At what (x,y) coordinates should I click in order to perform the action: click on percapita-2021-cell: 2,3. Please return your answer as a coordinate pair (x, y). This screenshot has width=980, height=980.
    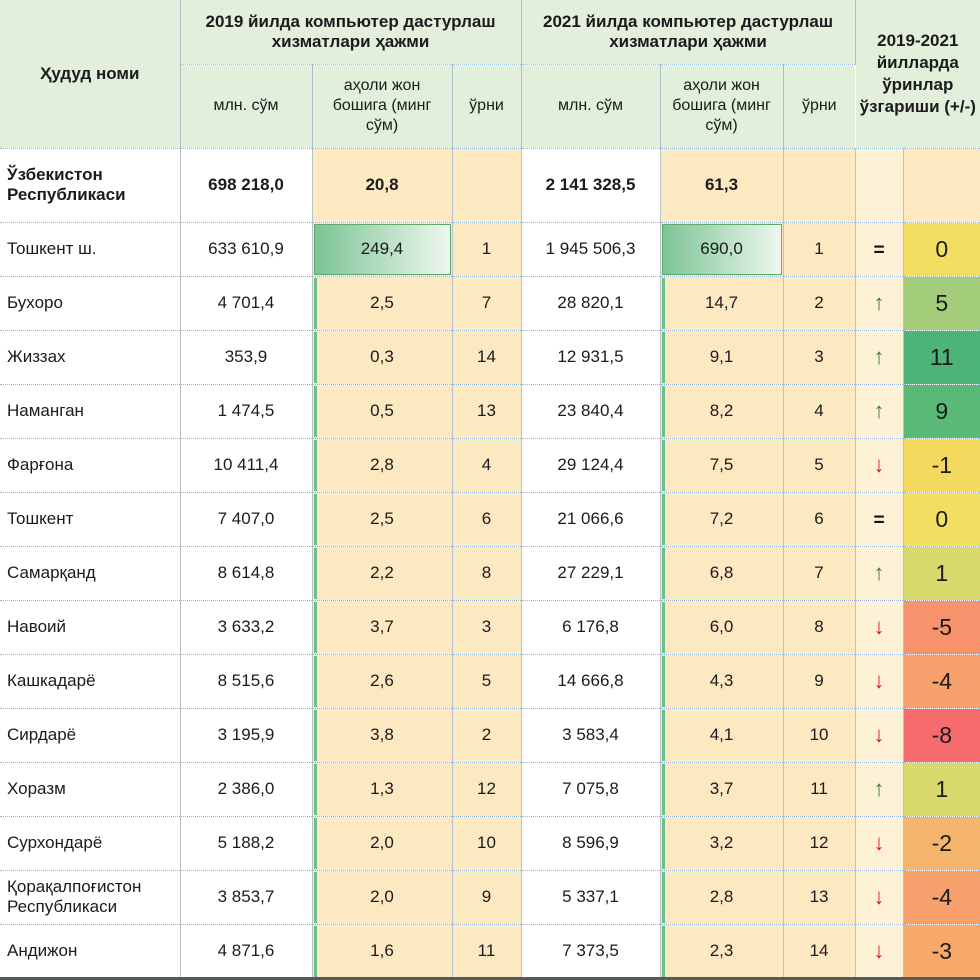
    Looking at the image, I should click on (722, 950).